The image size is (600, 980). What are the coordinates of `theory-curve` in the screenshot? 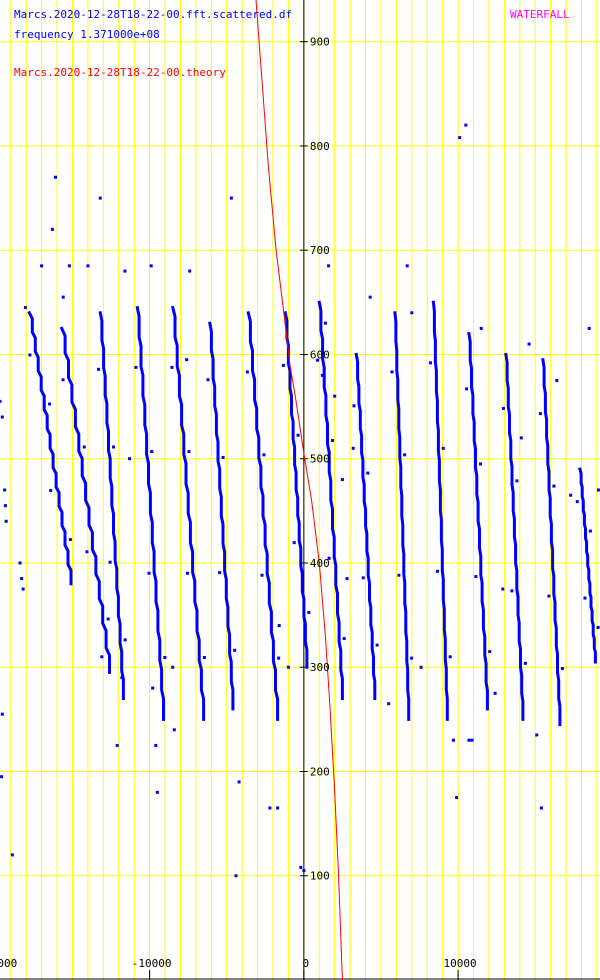 It's located at (299, 490).